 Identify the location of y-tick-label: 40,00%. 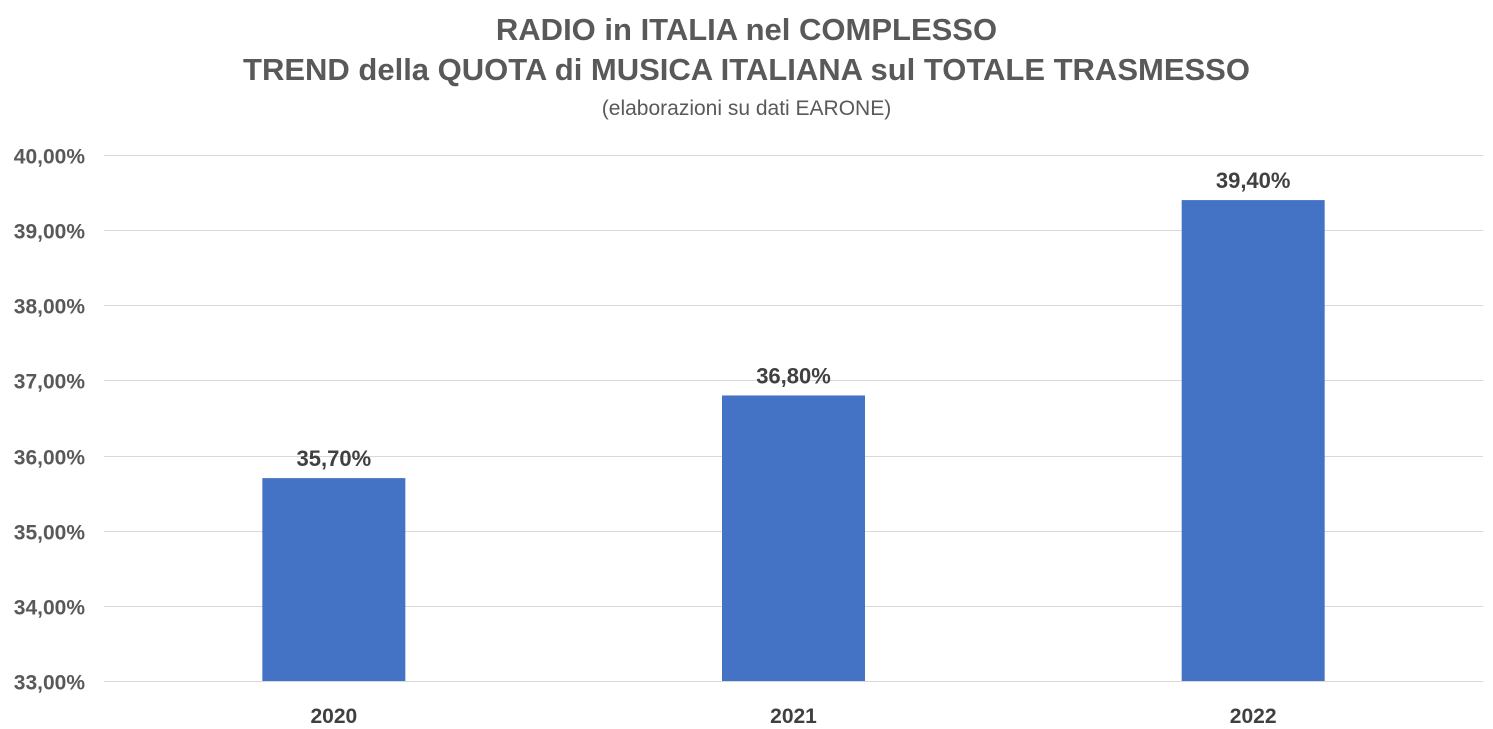
(50, 157).